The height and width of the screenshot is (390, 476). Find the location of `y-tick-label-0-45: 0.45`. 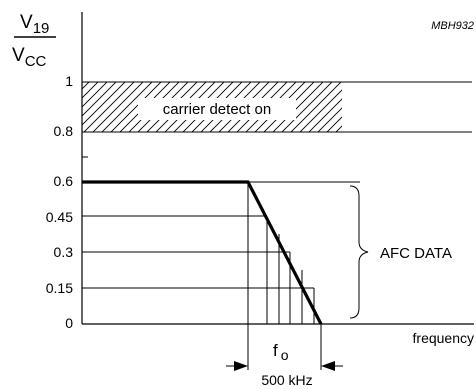

y-tick-label-0-45: 0.45 is located at coordinates (59, 217).